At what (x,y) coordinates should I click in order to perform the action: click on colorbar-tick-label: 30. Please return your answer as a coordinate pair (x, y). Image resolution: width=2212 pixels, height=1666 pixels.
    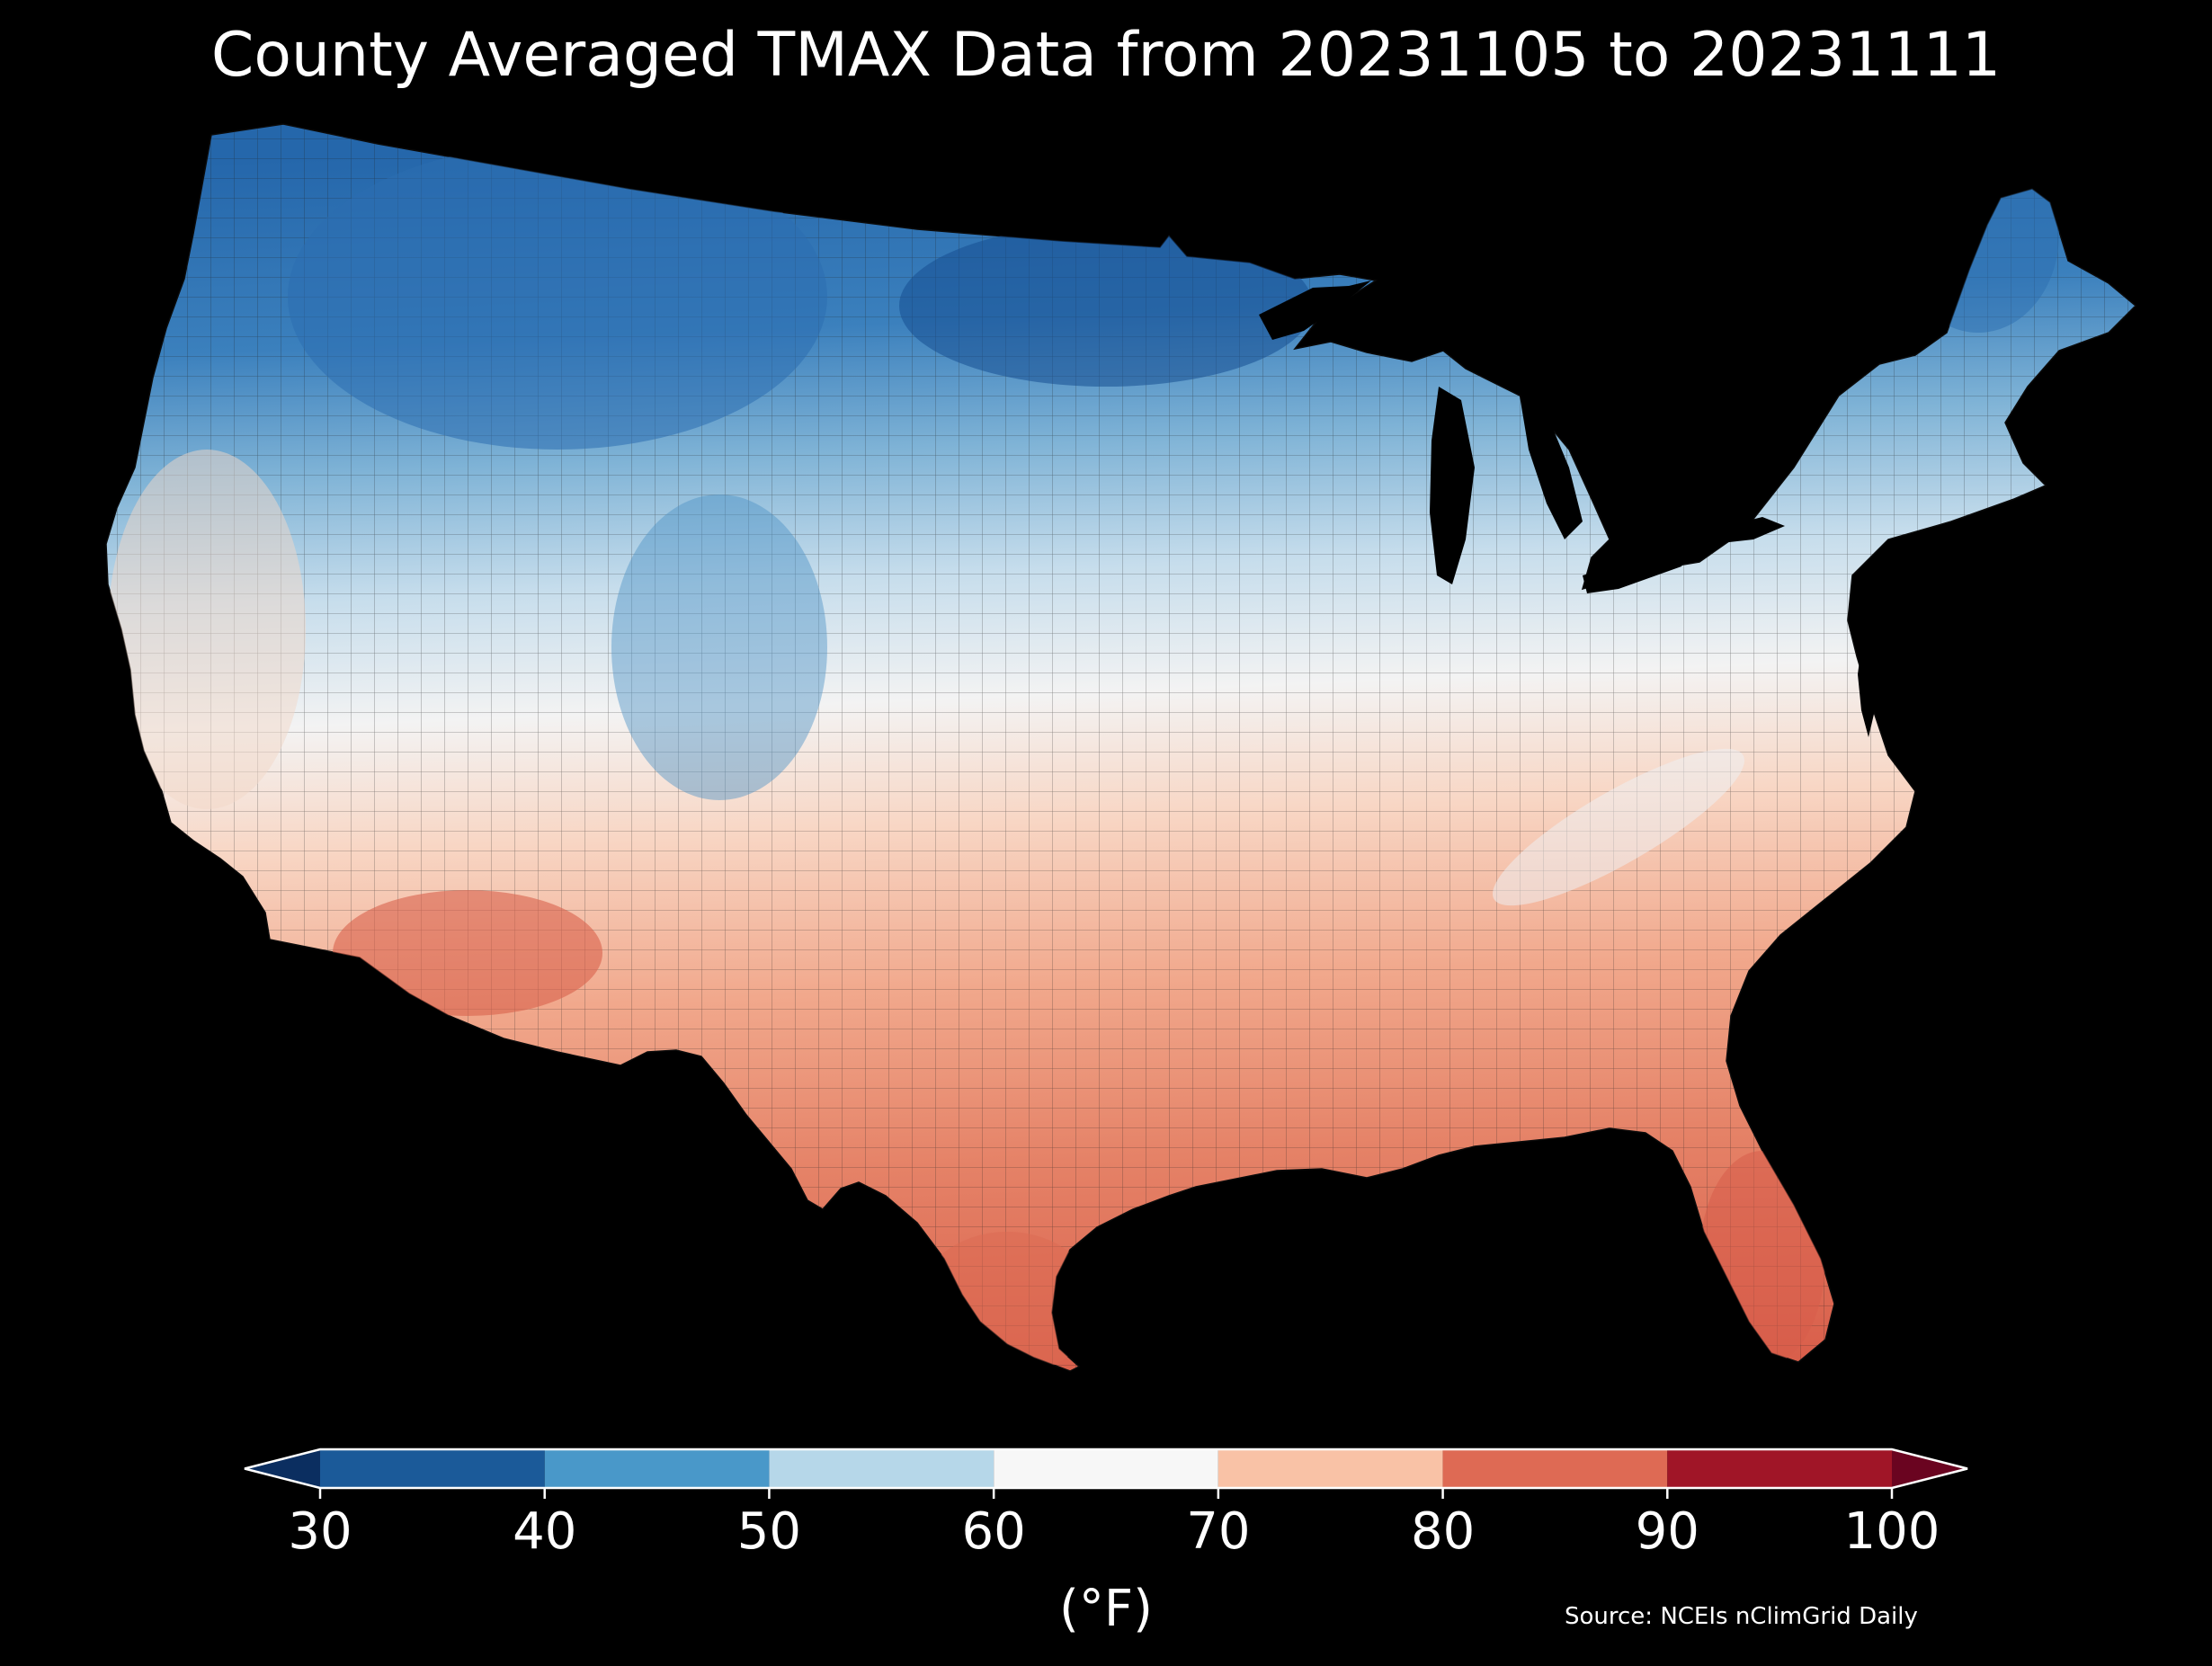
    Looking at the image, I should click on (320, 1532).